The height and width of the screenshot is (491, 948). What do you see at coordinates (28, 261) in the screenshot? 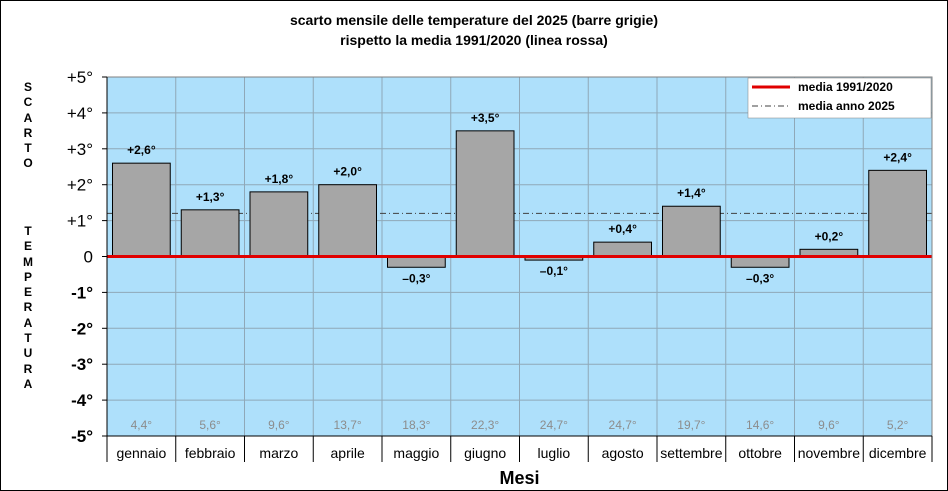
I see `y-axis-label-letter: M` at bounding box center [28, 261].